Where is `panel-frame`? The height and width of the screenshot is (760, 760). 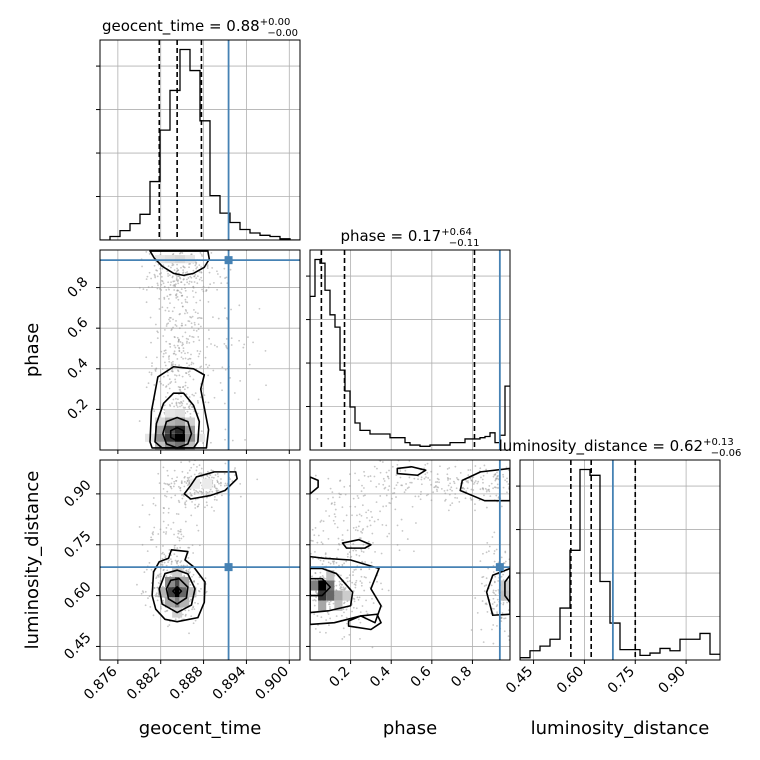
panel-frame is located at coordinates (200, 350).